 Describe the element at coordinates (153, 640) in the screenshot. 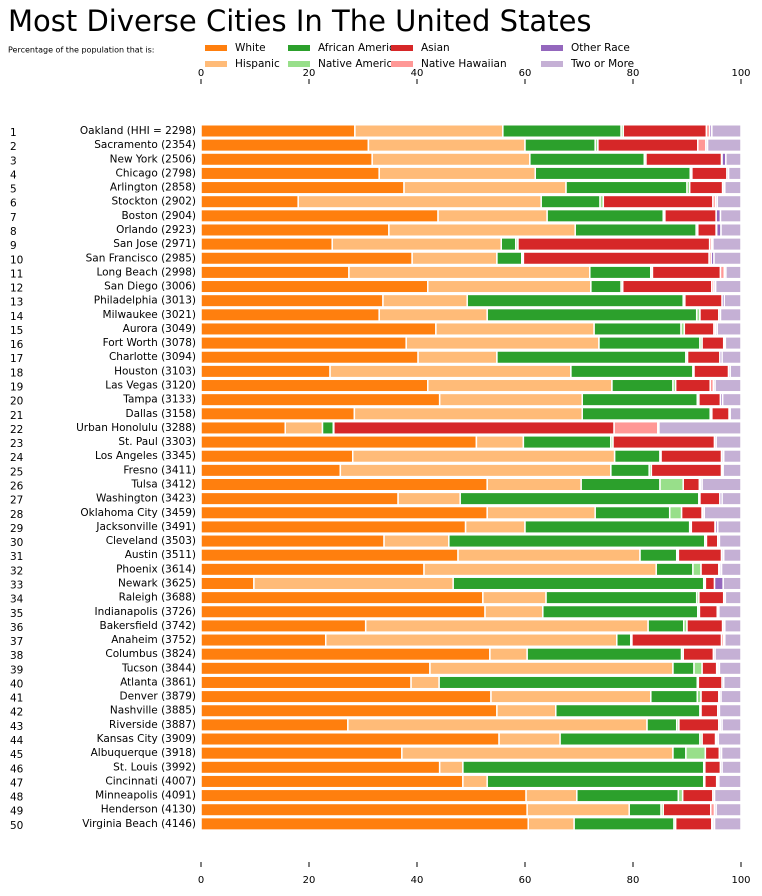

I see `y-tick-label: Anaheim (3752)` at that location.